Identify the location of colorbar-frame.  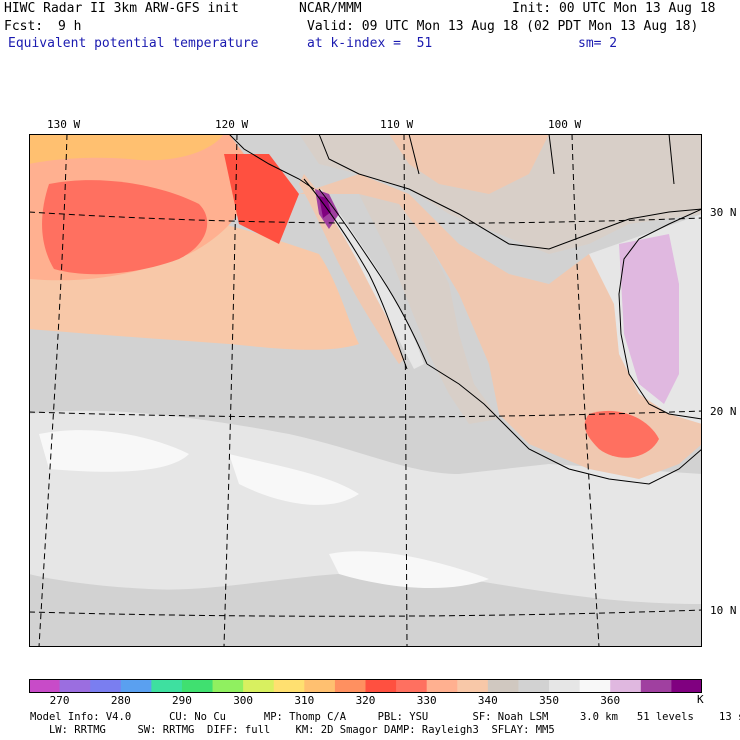
(365, 686).